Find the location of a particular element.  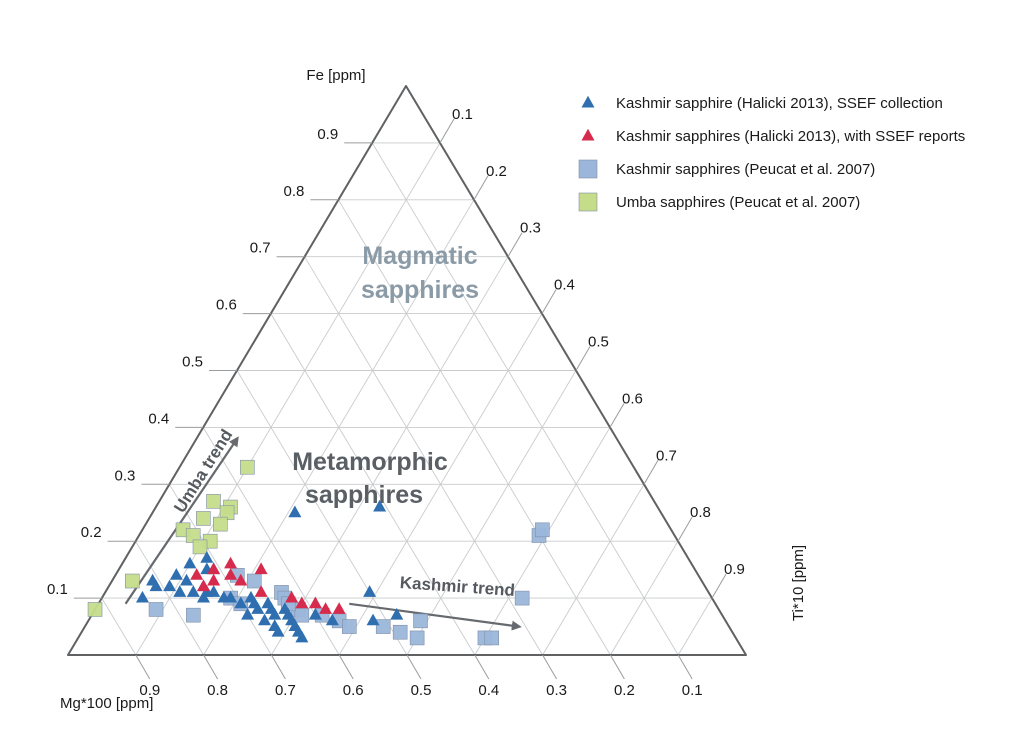

tick-label-ti: 0.9 is located at coordinates (734, 569).